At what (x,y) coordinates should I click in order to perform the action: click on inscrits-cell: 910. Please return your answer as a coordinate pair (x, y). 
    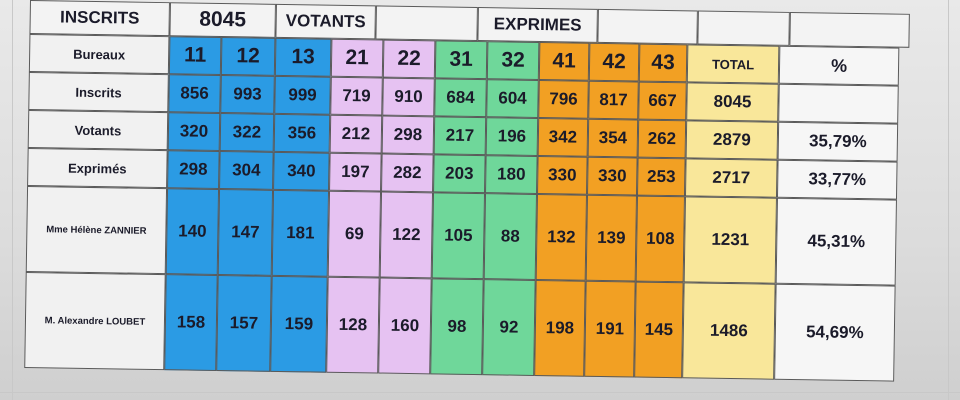
    Looking at the image, I should click on (408, 97).